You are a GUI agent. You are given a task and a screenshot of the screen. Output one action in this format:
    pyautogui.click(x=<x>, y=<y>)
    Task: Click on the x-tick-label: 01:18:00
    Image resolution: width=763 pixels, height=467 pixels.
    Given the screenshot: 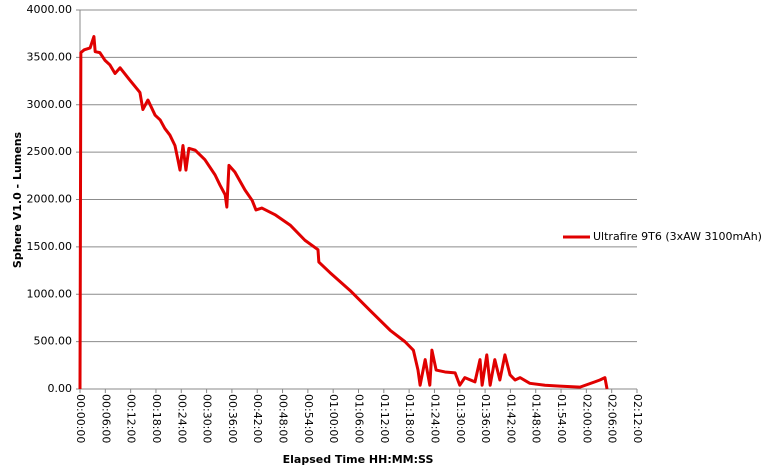 What is the action you would take?
    pyautogui.click(x=409, y=418)
    